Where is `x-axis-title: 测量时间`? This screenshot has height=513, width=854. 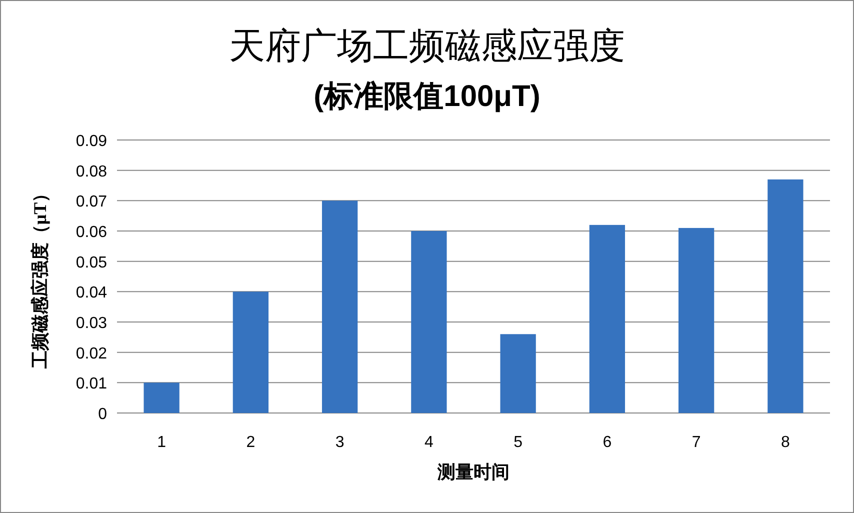
x-axis-title: 测量时间 is located at coordinates (473, 472).